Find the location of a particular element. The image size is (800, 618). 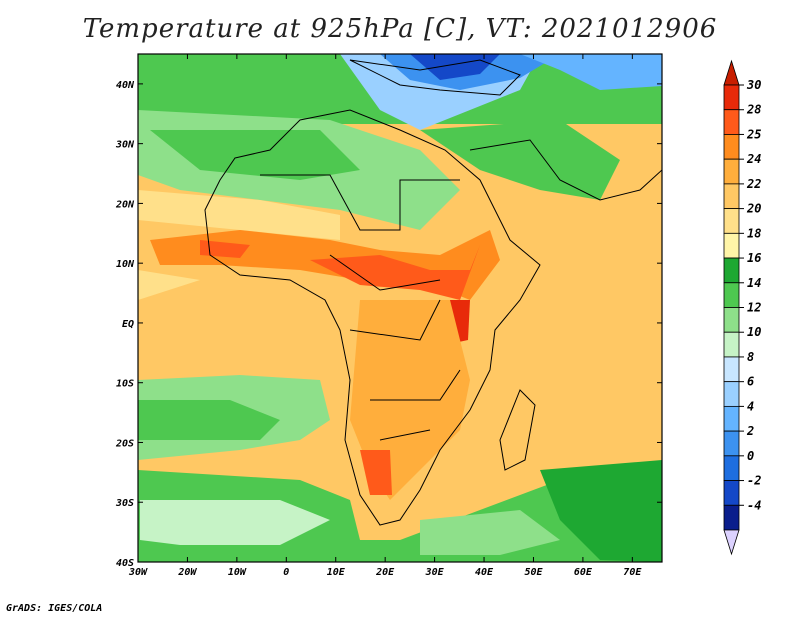

lon-label: 20W is located at coordinates (187, 572).